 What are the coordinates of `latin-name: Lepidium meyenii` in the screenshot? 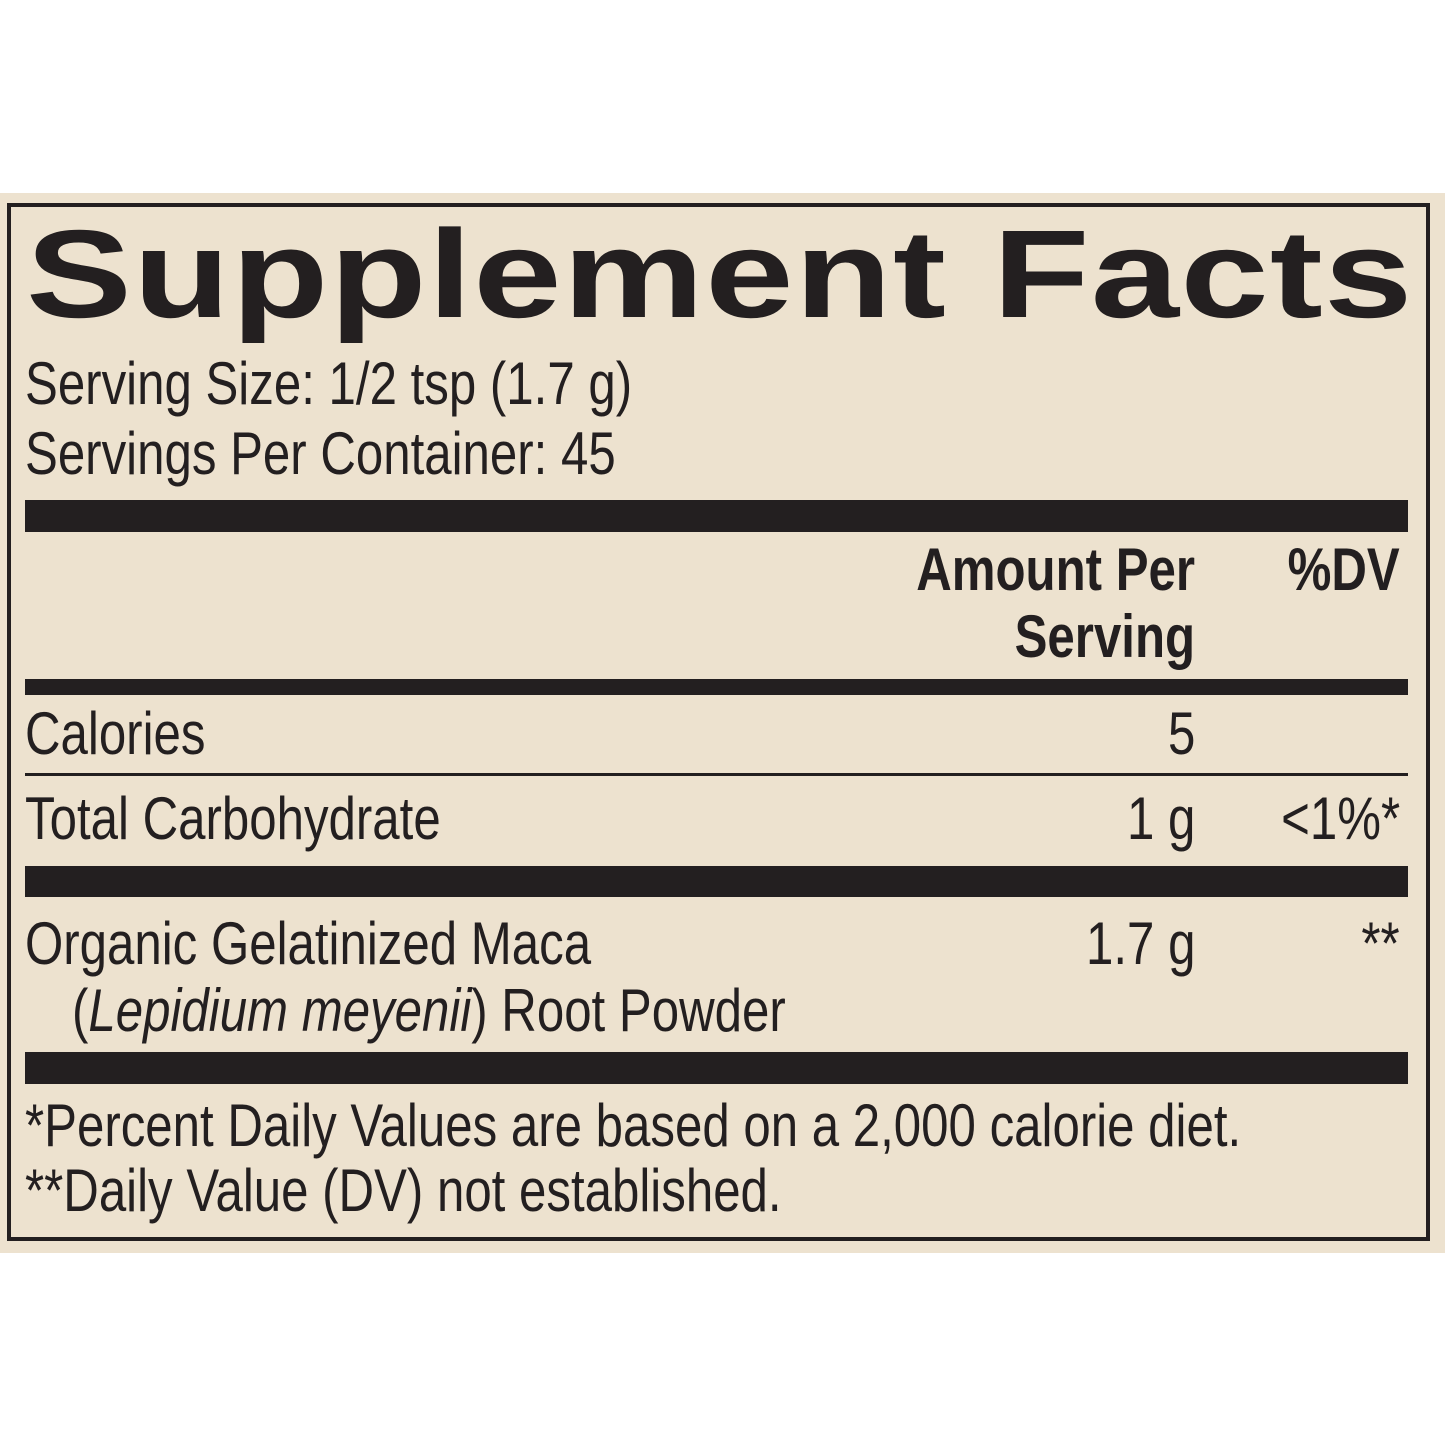 It's located at (280, 1010).